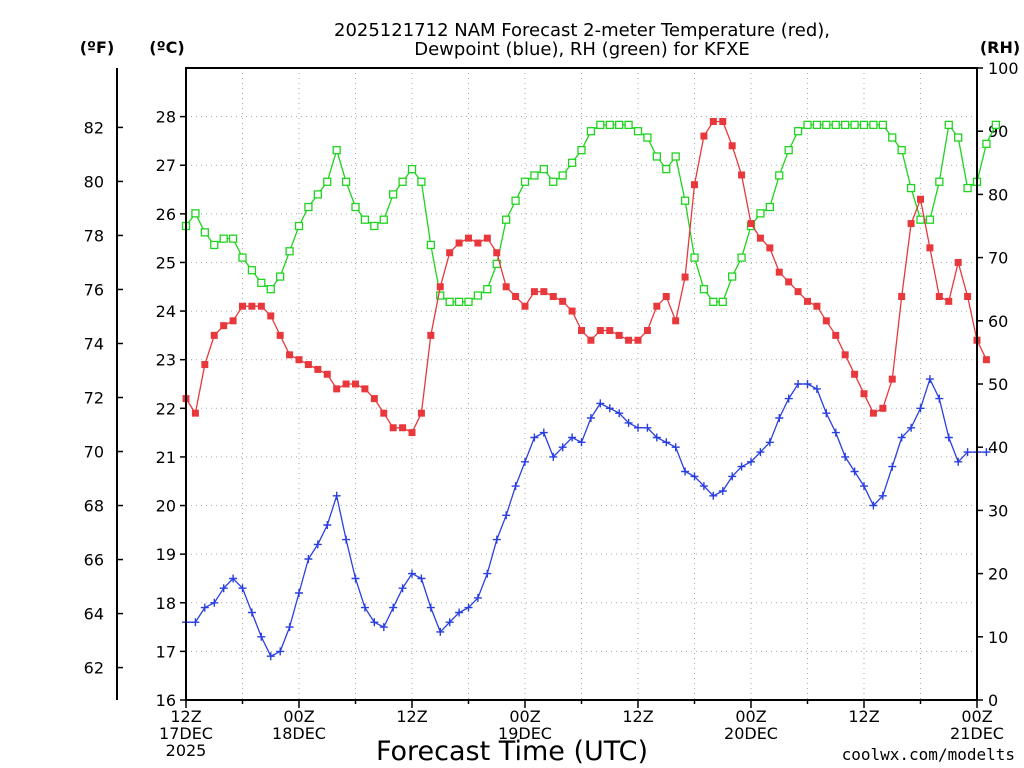 The width and height of the screenshot is (1024, 768). Describe the element at coordinates (166, 165) in the screenshot. I see `celsius-tick-label: 27` at that location.